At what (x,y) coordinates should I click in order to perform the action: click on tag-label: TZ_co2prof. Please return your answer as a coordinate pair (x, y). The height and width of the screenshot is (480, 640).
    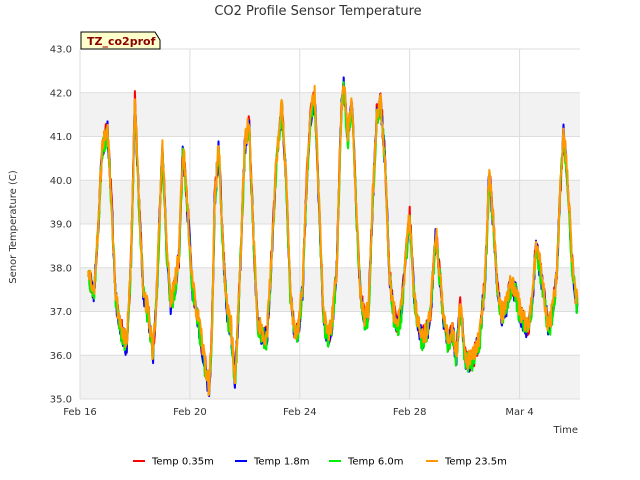
    Looking at the image, I should click on (120, 40).